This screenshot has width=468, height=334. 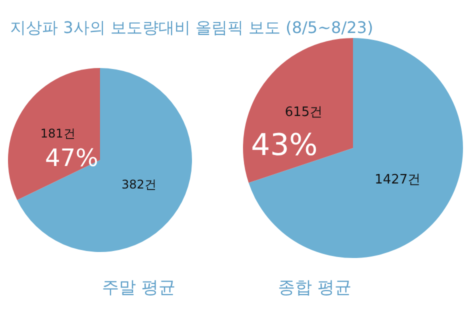 I want to click on text: 47%, so click(x=71, y=158).